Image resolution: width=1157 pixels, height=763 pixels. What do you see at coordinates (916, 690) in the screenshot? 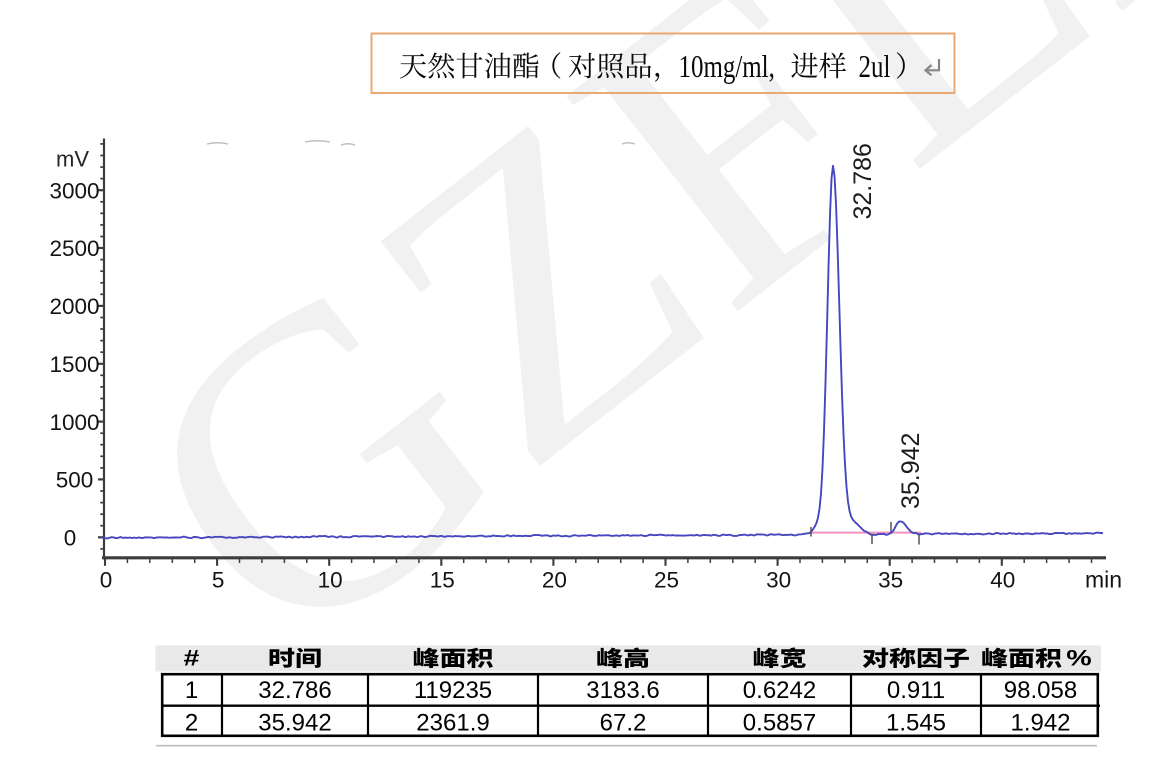
I see `svg-text: 0.911` at bounding box center [916, 690].